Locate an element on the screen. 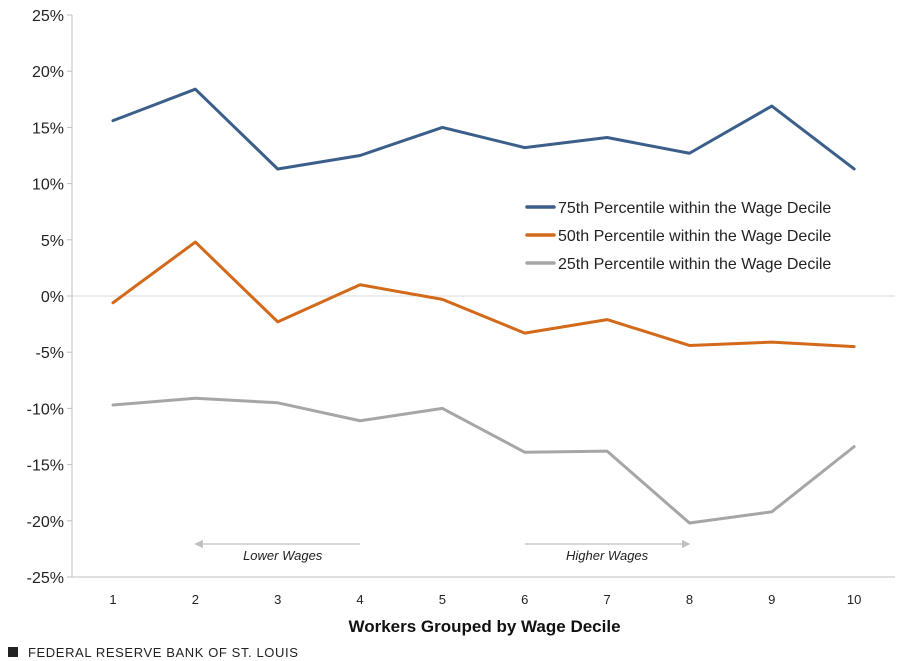 The width and height of the screenshot is (910, 661). x-tick-label: 1 is located at coordinates (112, 599).